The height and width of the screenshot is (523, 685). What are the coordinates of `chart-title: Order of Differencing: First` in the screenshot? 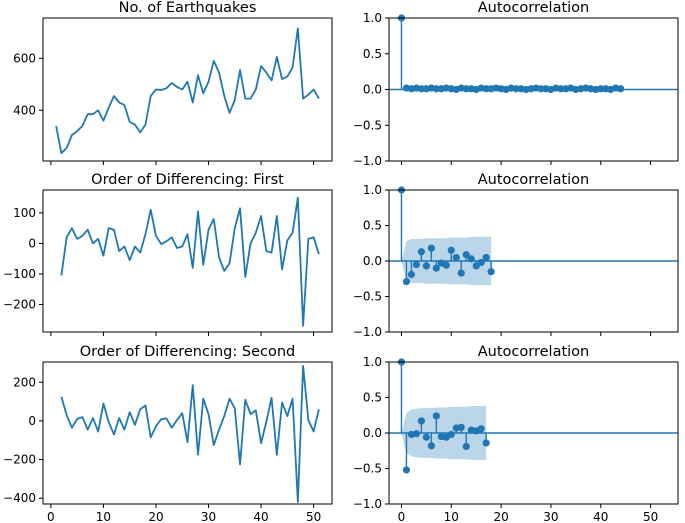 It's located at (187, 180).